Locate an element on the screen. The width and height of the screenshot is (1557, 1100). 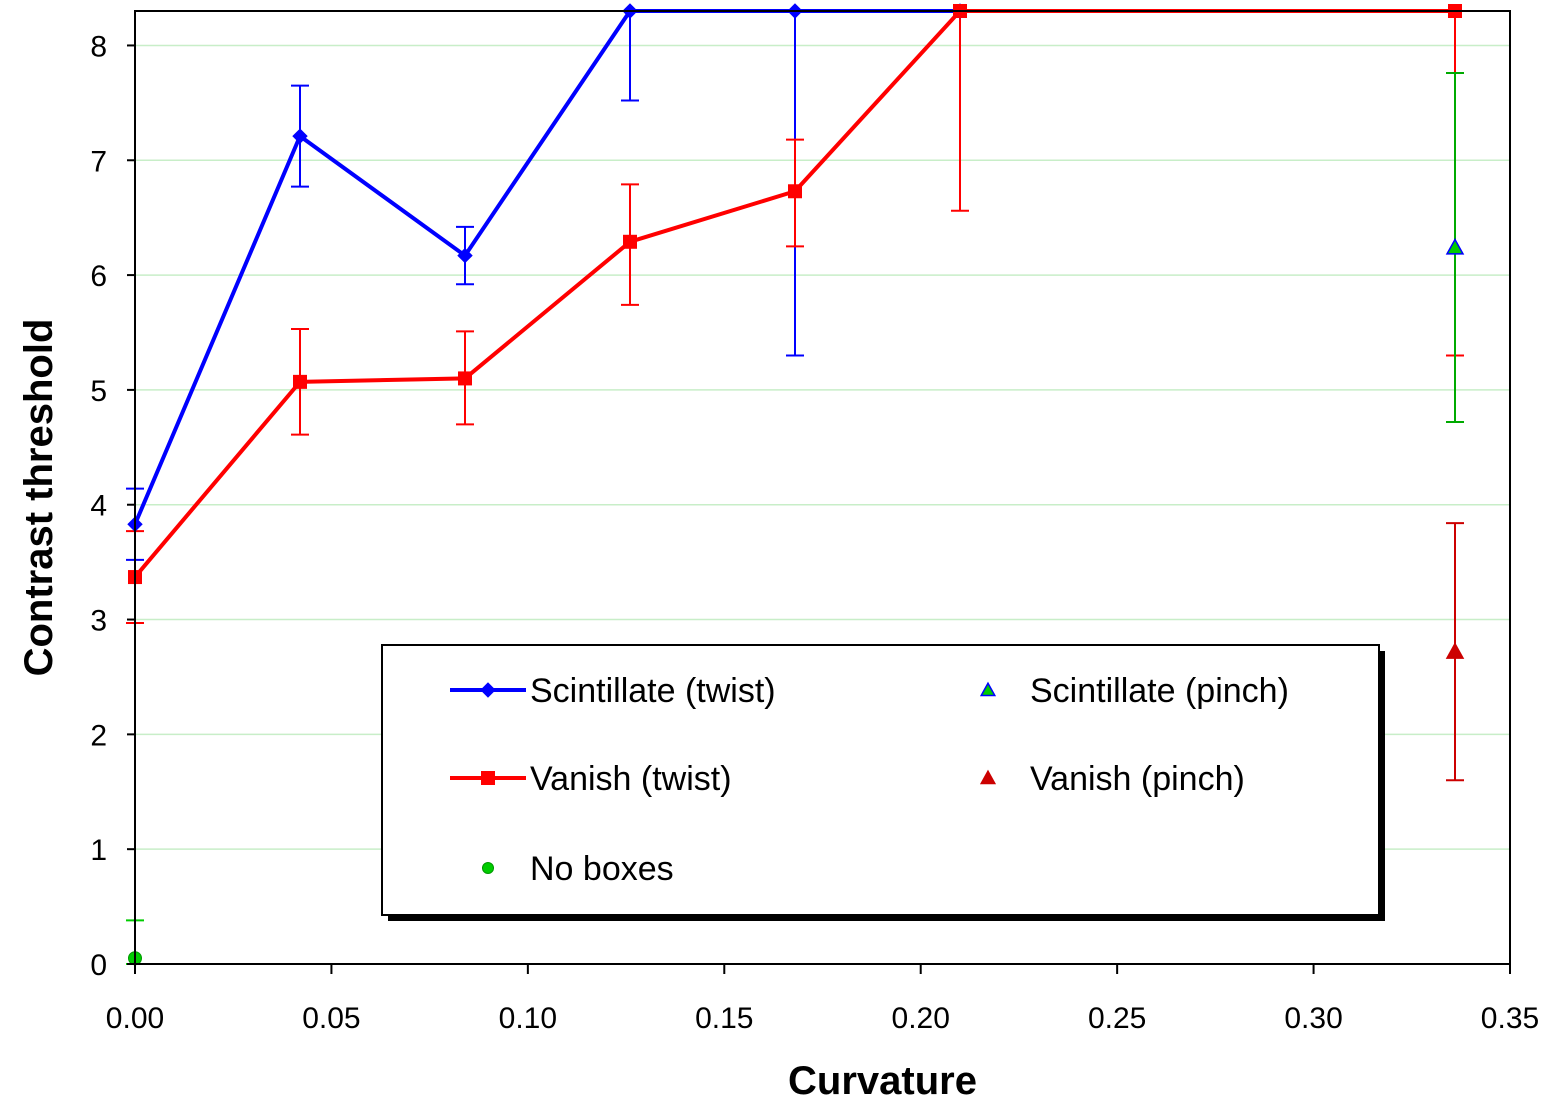
y-tick-label: 0 is located at coordinates (98, 965).